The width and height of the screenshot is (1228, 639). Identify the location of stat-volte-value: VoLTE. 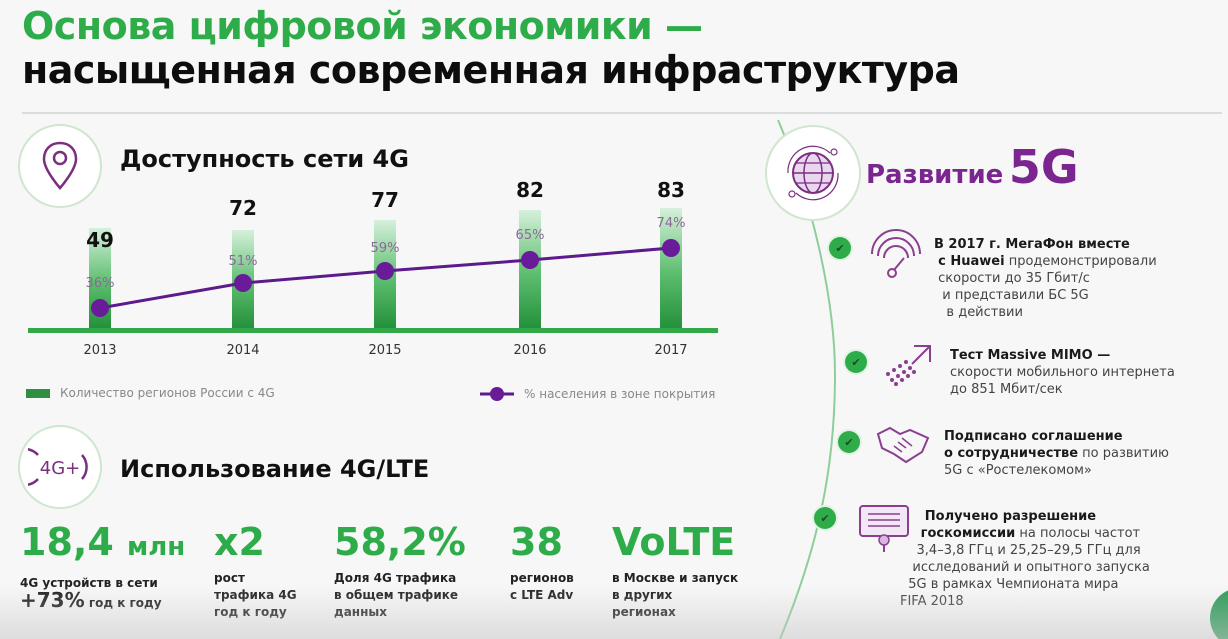
(674, 542).